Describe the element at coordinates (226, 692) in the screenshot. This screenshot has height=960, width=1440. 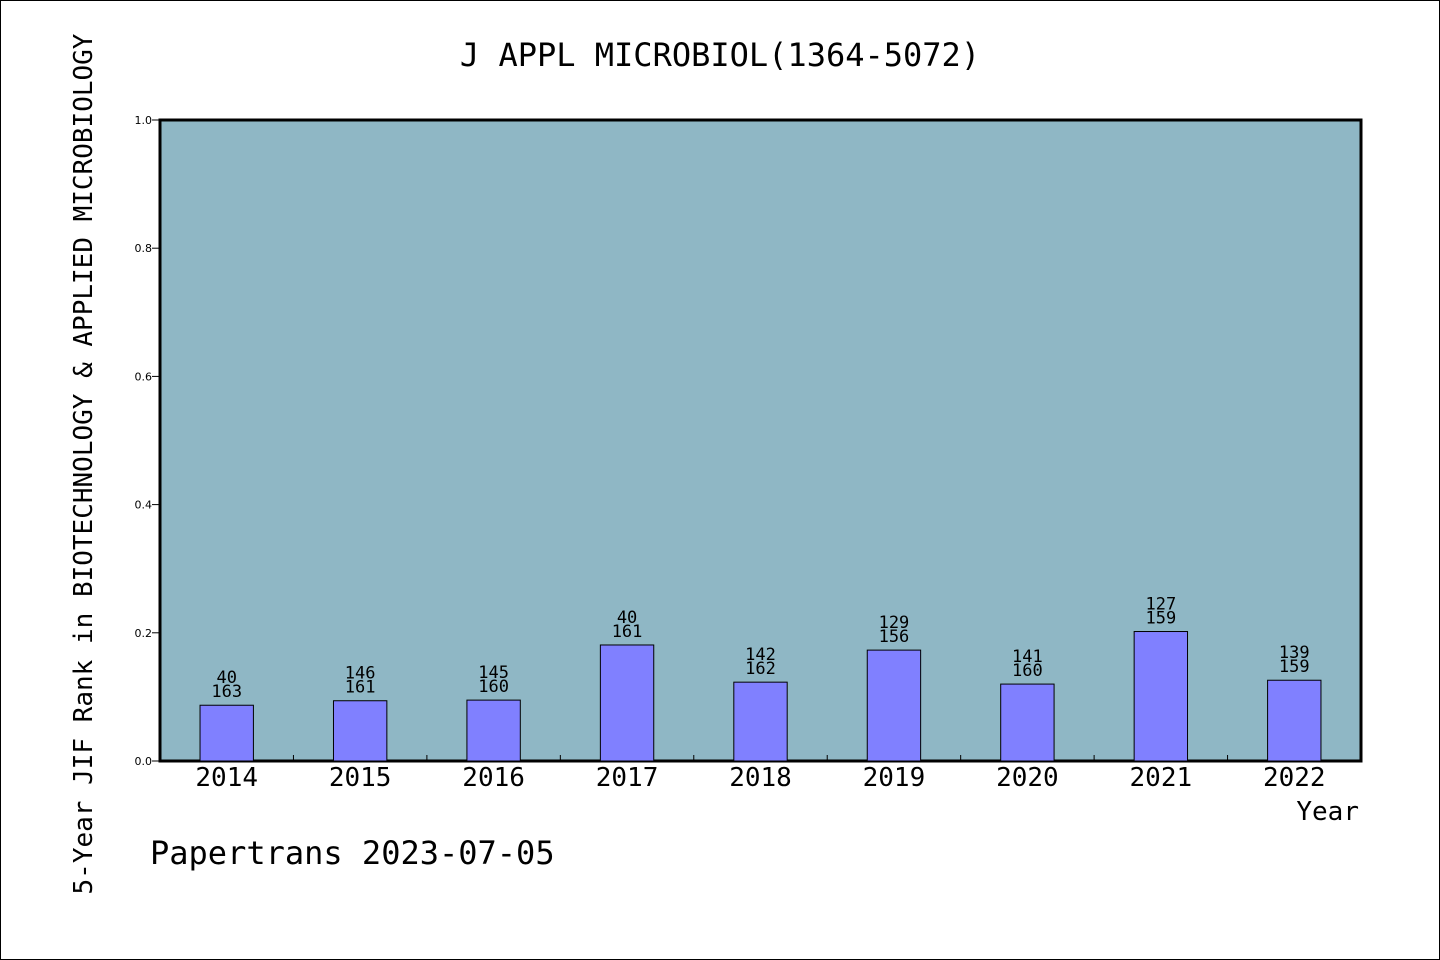
I see `bar-label-total: 163` at that location.